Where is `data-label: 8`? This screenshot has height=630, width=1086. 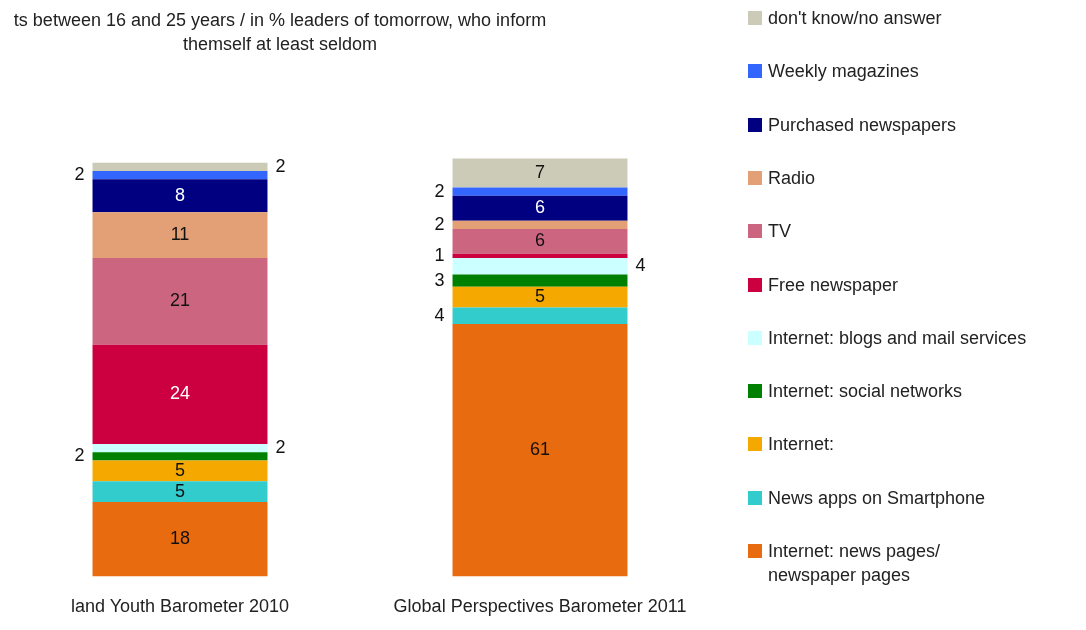 data-label: 8 is located at coordinates (180, 194).